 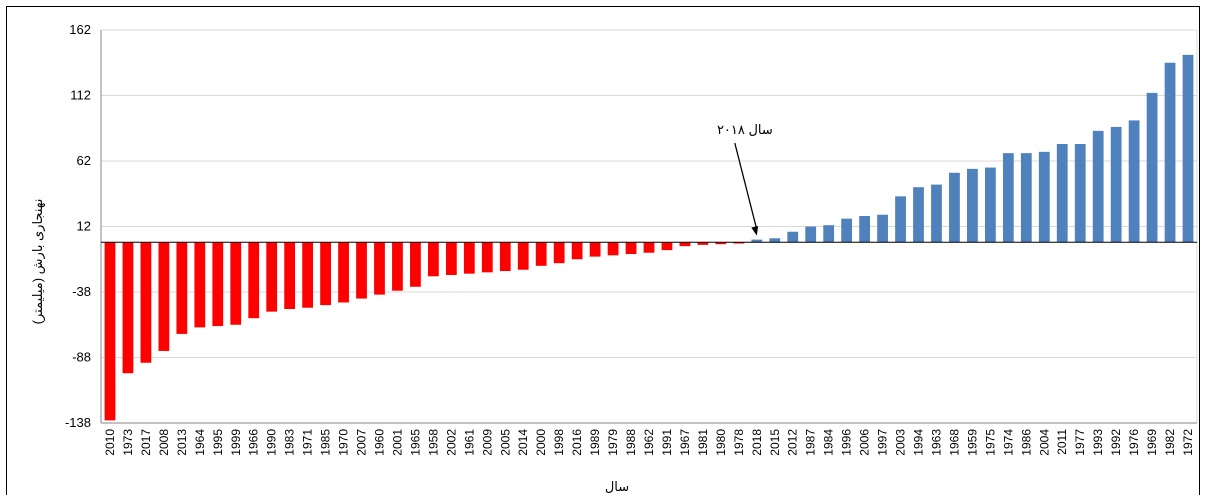 I want to click on x-tick-label: 2014, so click(x=523, y=442).